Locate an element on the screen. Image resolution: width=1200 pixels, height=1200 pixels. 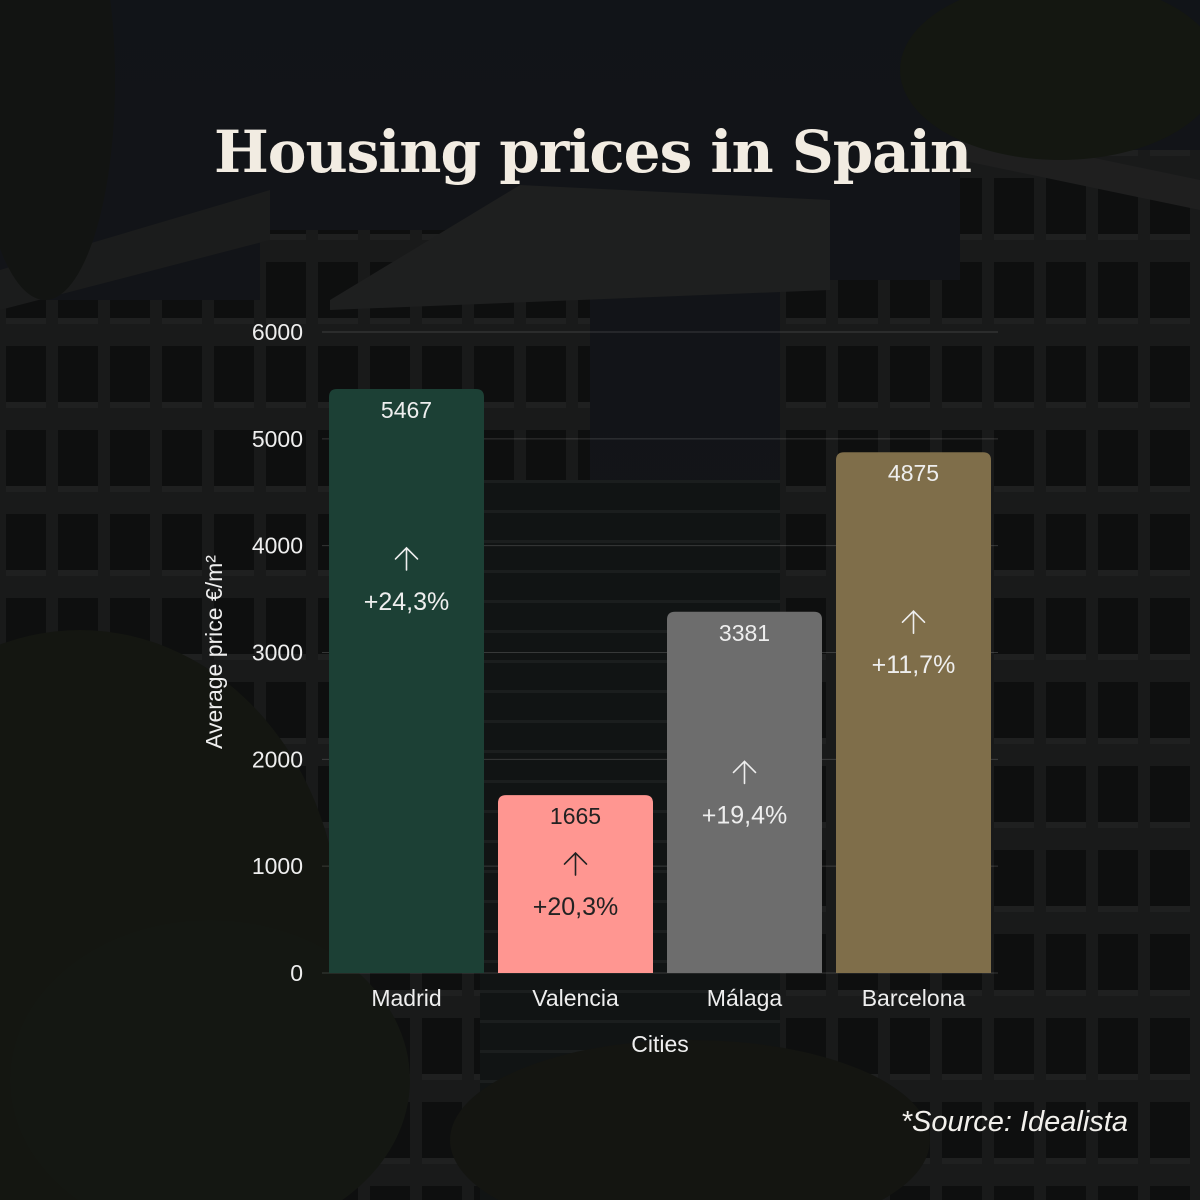
y-tick-label: 5000 is located at coordinates (277, 439).